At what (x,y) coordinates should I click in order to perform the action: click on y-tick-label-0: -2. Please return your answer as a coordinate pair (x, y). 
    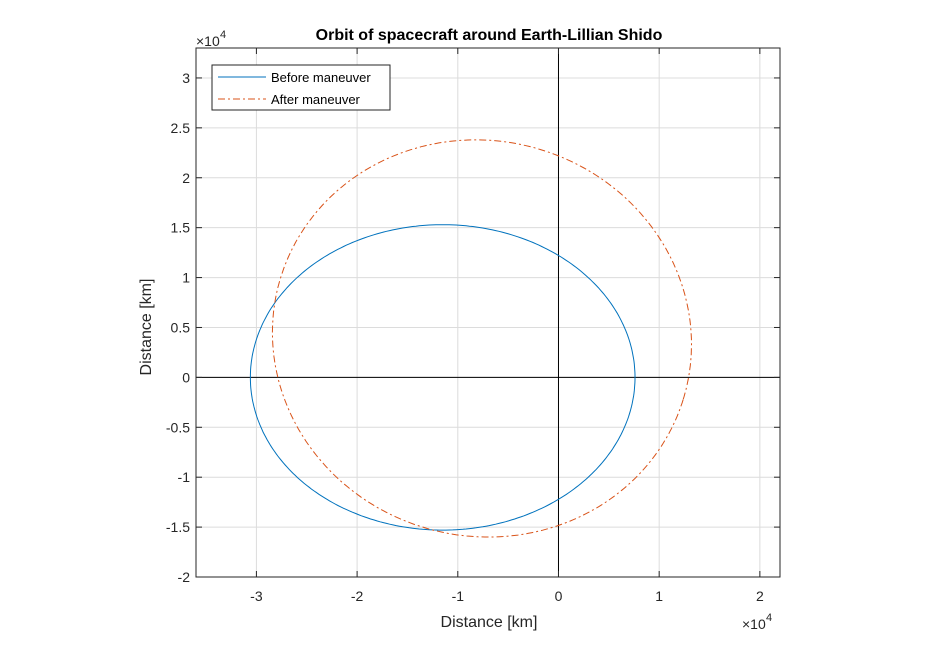
    Looking at the image, I should click on (184, 577).